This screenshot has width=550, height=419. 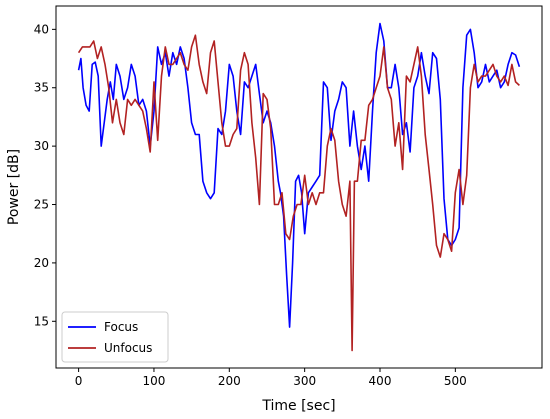 I want to click on x-tick-label: 400, so click(x=380, y=381).